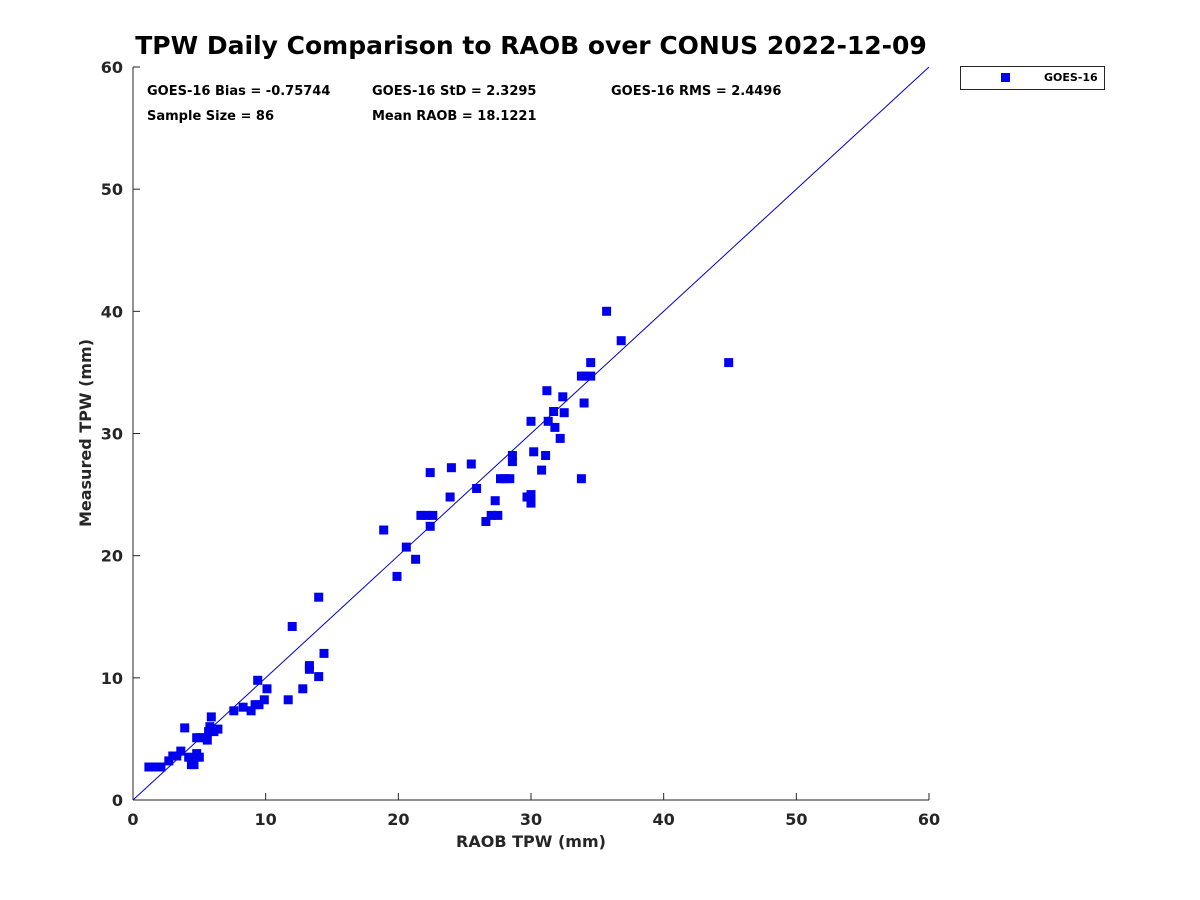 Image resolution: width=1200 pixels, height=900 pixels. I want to click on x-tick-label: 40, so click(664, 819).